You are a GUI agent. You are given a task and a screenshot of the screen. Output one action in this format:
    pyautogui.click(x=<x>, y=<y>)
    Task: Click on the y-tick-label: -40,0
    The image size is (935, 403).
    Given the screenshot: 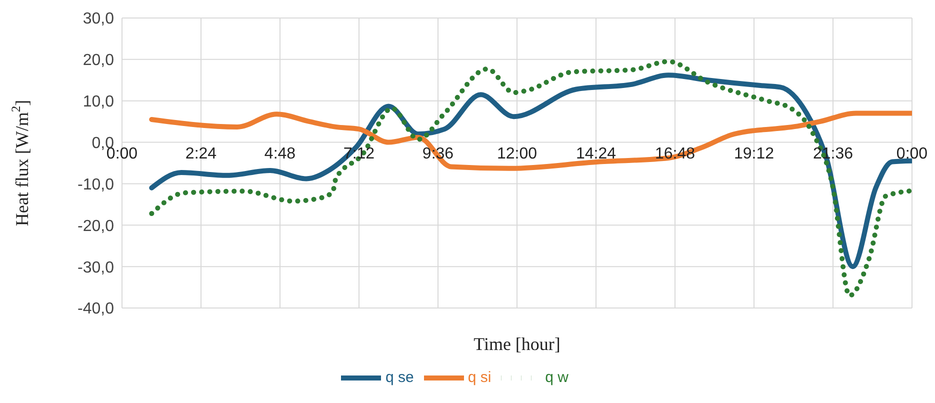 What is the action you would take?
    pyautogui.click(x=96, y=309)
    